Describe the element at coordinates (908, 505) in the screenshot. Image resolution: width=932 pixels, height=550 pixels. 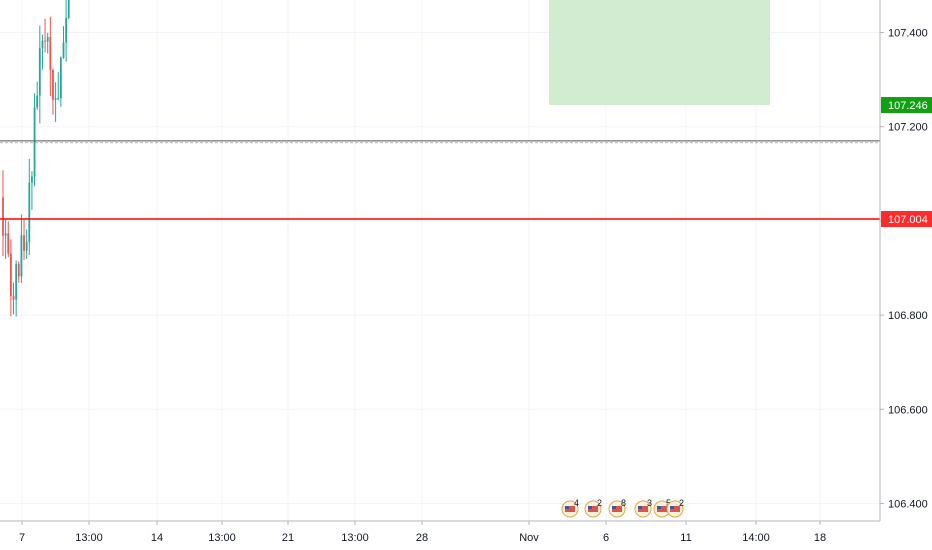
I see `y-tick-label: 106.400` at that location.